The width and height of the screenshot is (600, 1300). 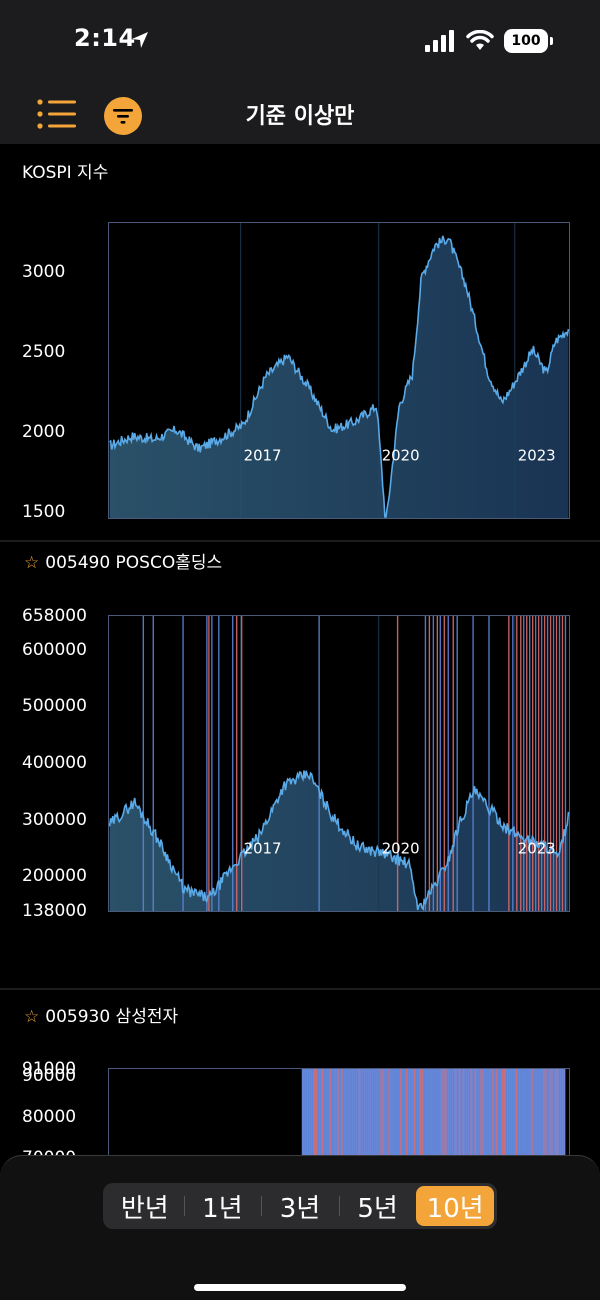 I want to click on y-tick-label: 400000, so click(x=54, y=763).